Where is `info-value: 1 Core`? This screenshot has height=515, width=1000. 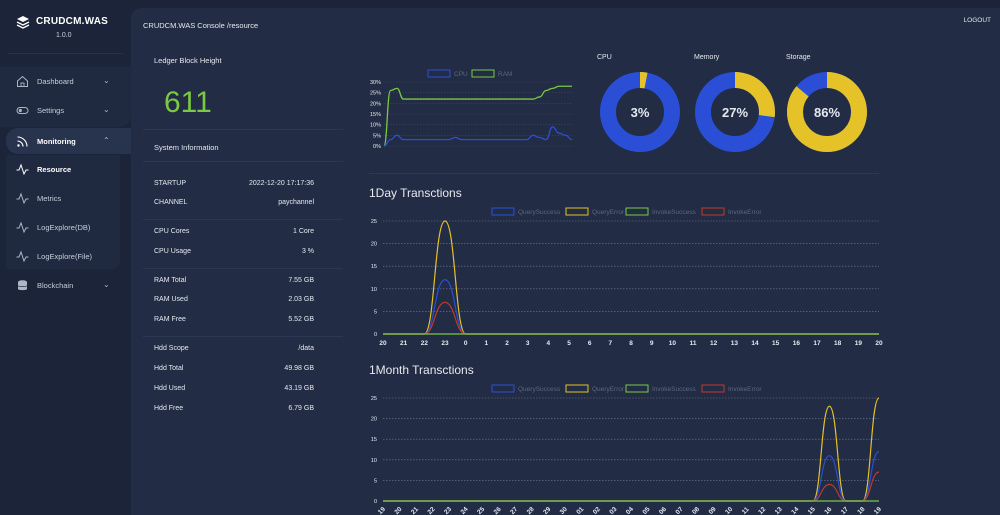
info-value: 1 Core is located at coordinates (303, 231).